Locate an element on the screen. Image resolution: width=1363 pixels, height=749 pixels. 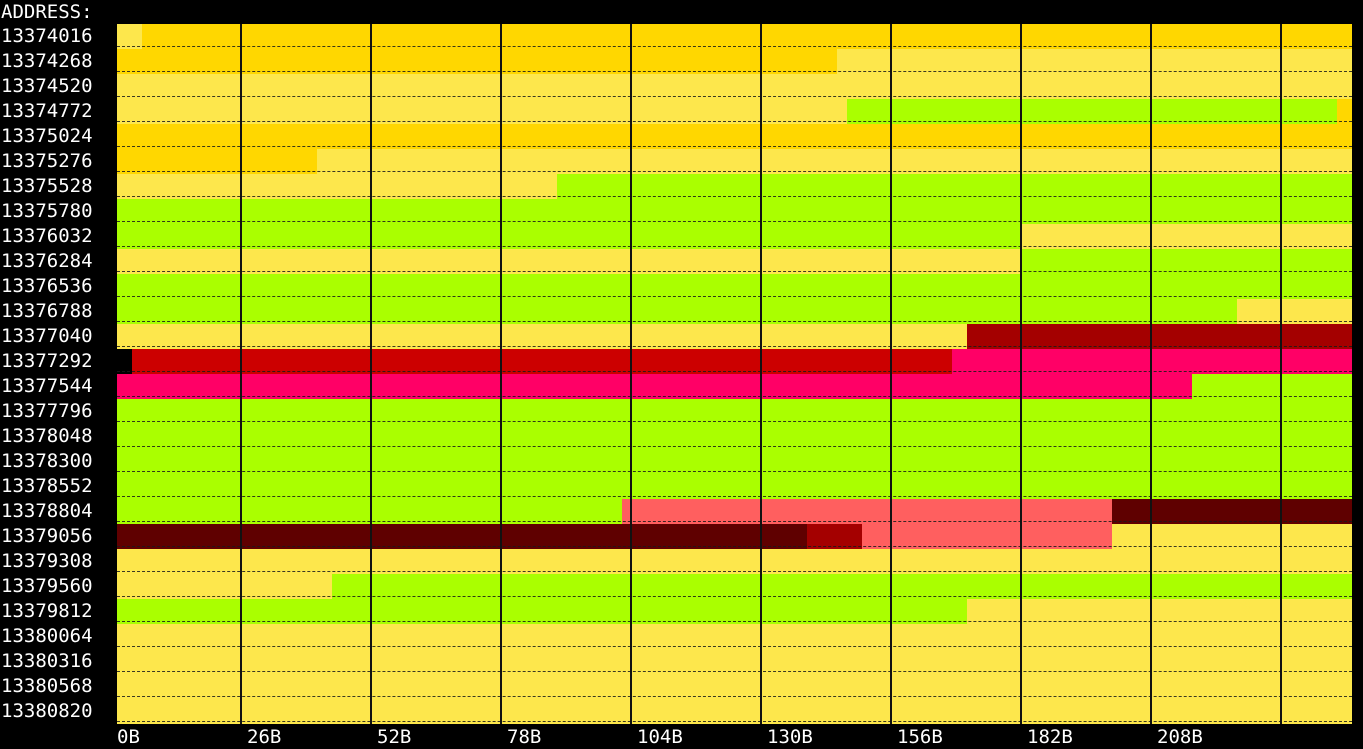
byte-offset-axis: 0B 26B 52B 78B 104B 130B 156B 182B 208B is located at coordinates (681, 737).